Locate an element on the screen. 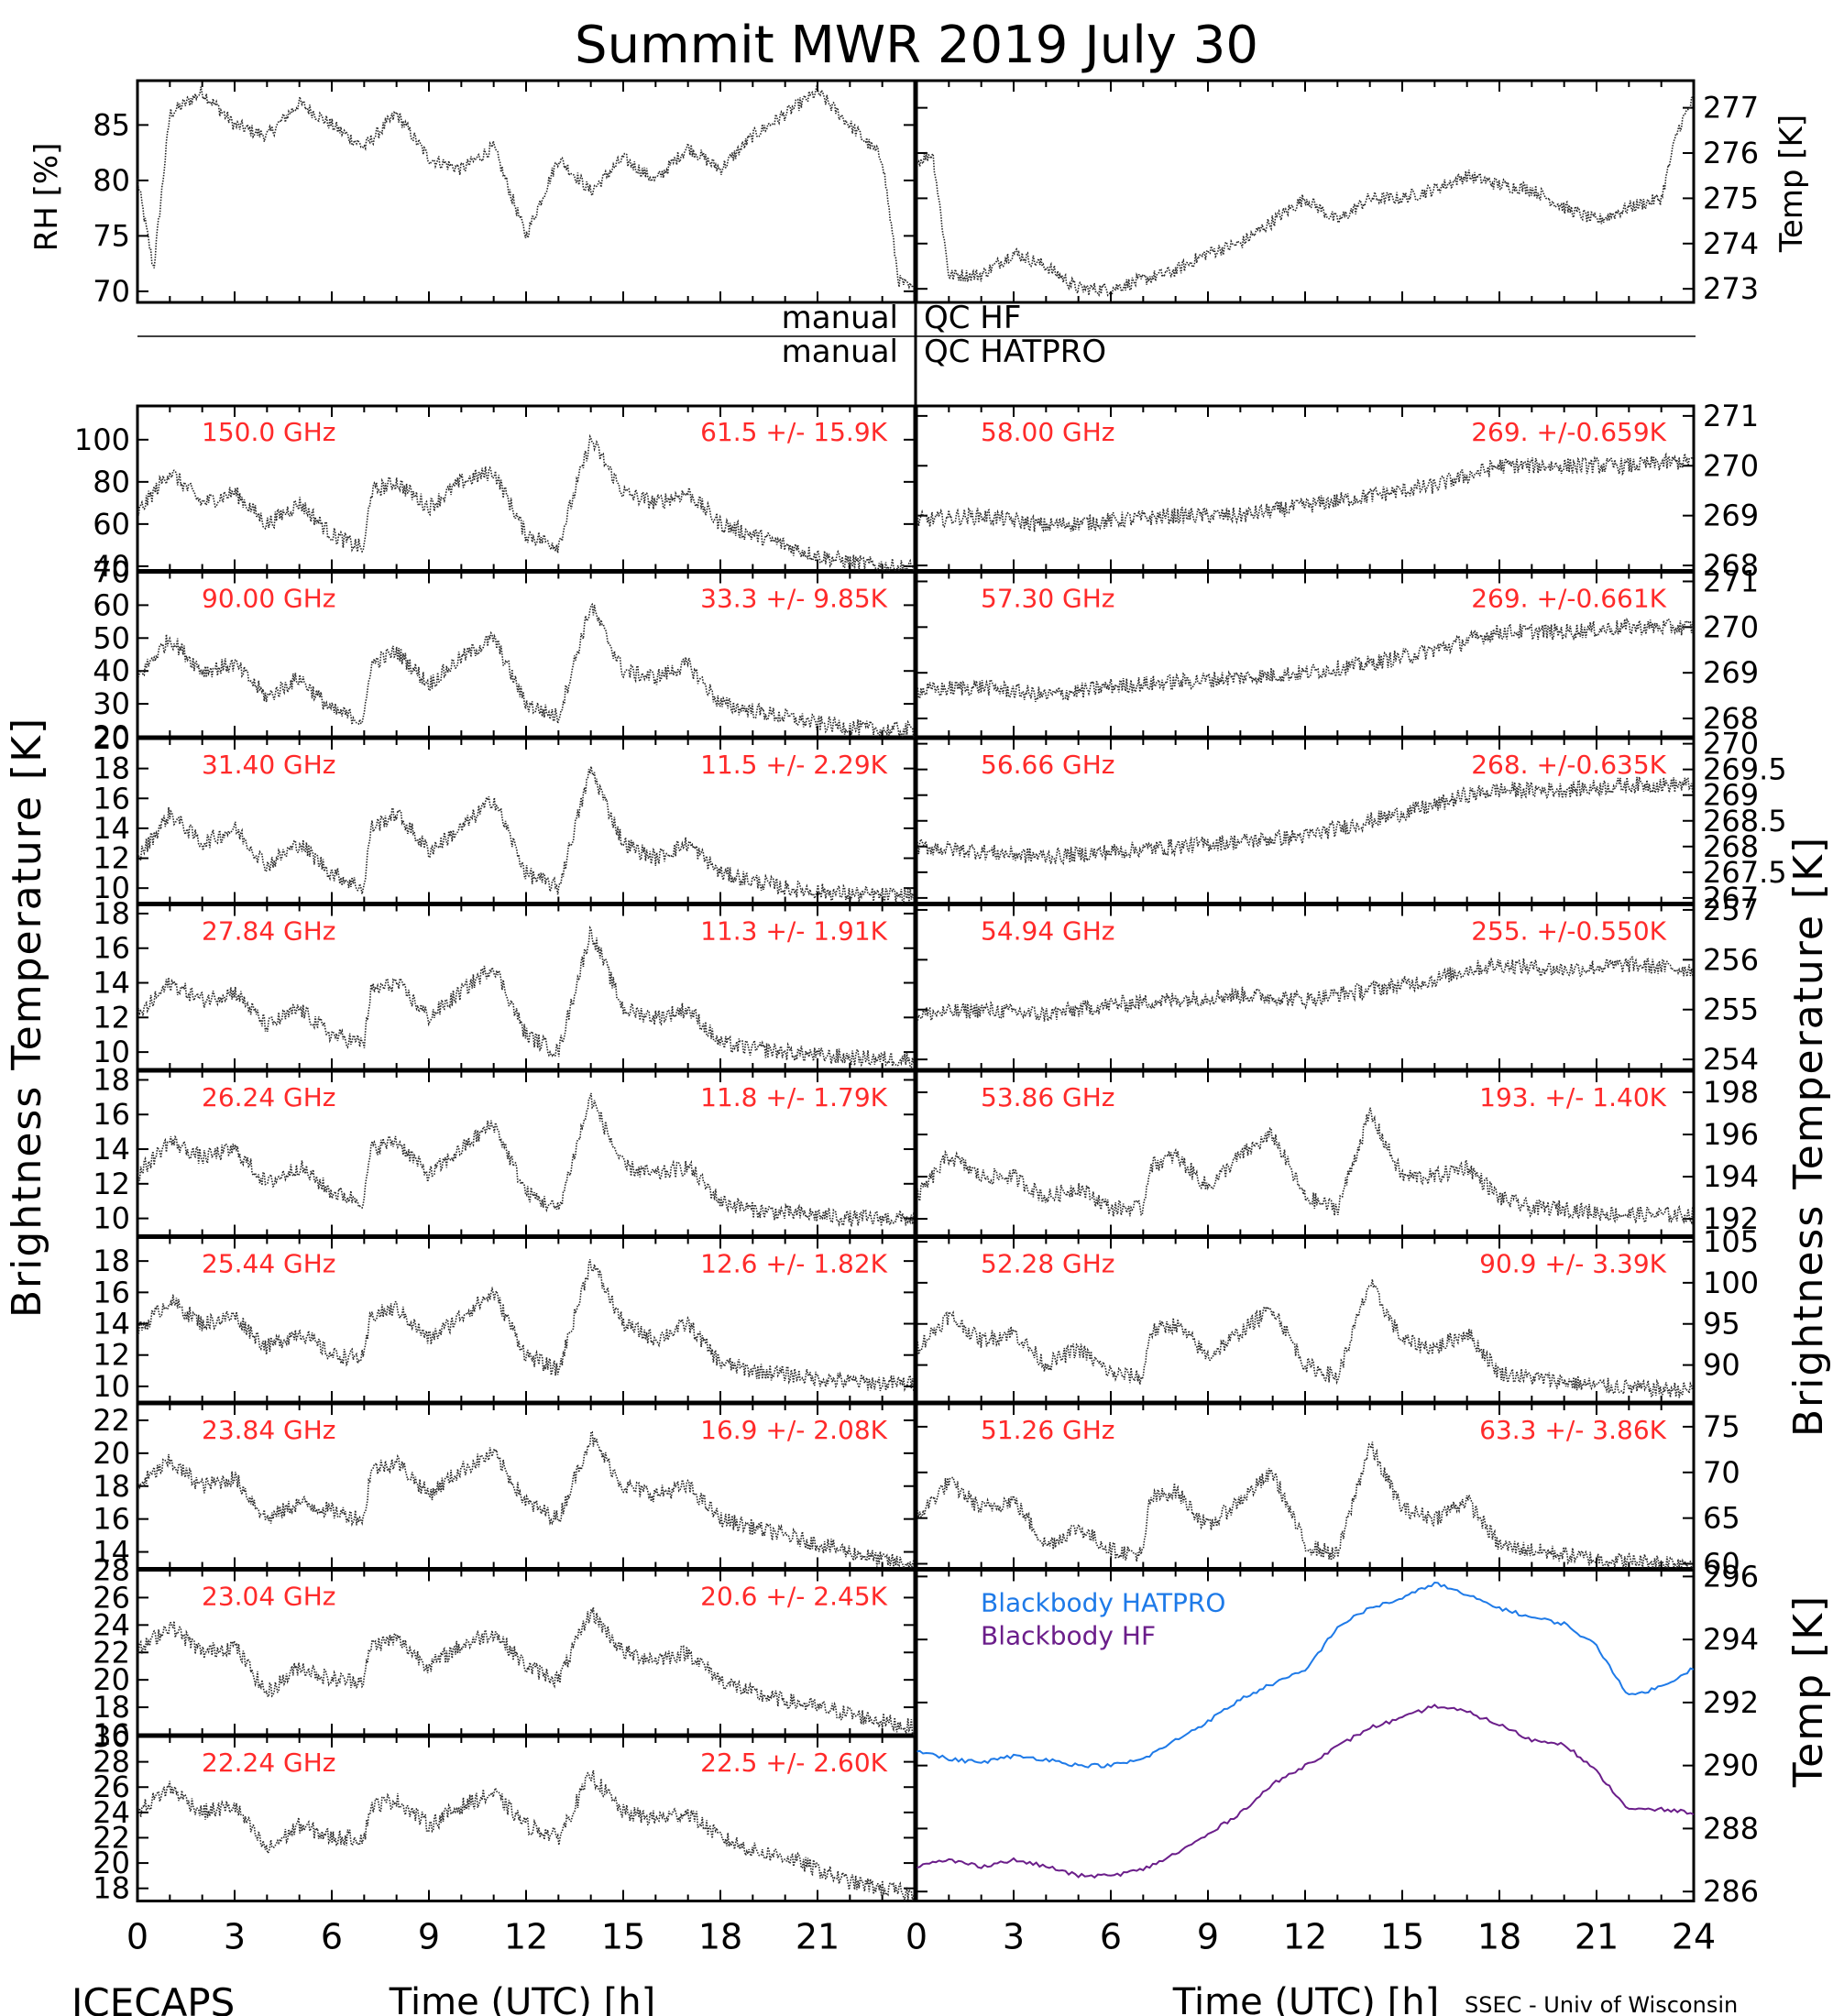 The height and width of the screenshot is (2016, 1833). qc-hatpro-right: QC HATPRO is located at coordinates (1015, 352).